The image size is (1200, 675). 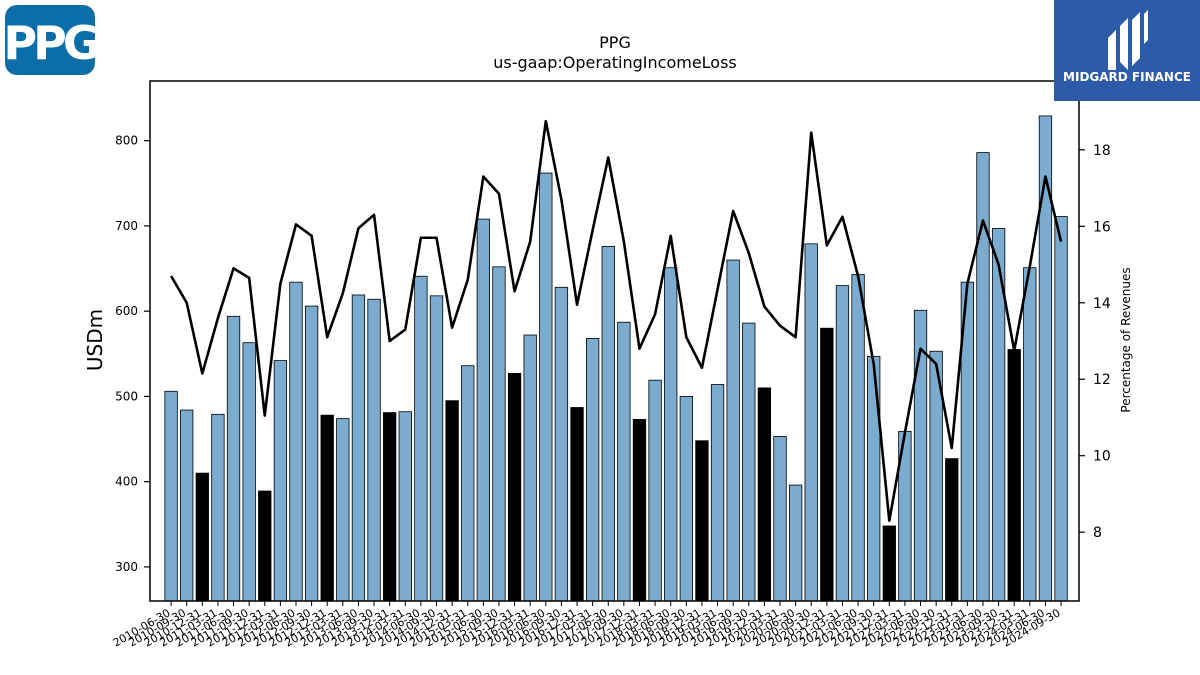 I want to click on y-tick-label: 300, so click(x=126, y=567).